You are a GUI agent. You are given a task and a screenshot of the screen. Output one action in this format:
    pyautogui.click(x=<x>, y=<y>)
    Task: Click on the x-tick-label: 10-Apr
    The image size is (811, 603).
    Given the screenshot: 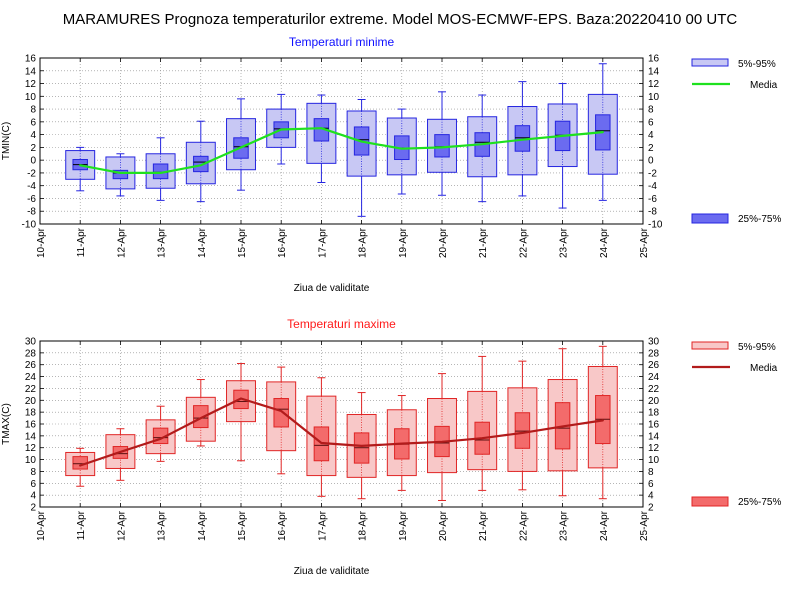 What is the action you would take?
    pyautogui.click(x=41, y=242)
    